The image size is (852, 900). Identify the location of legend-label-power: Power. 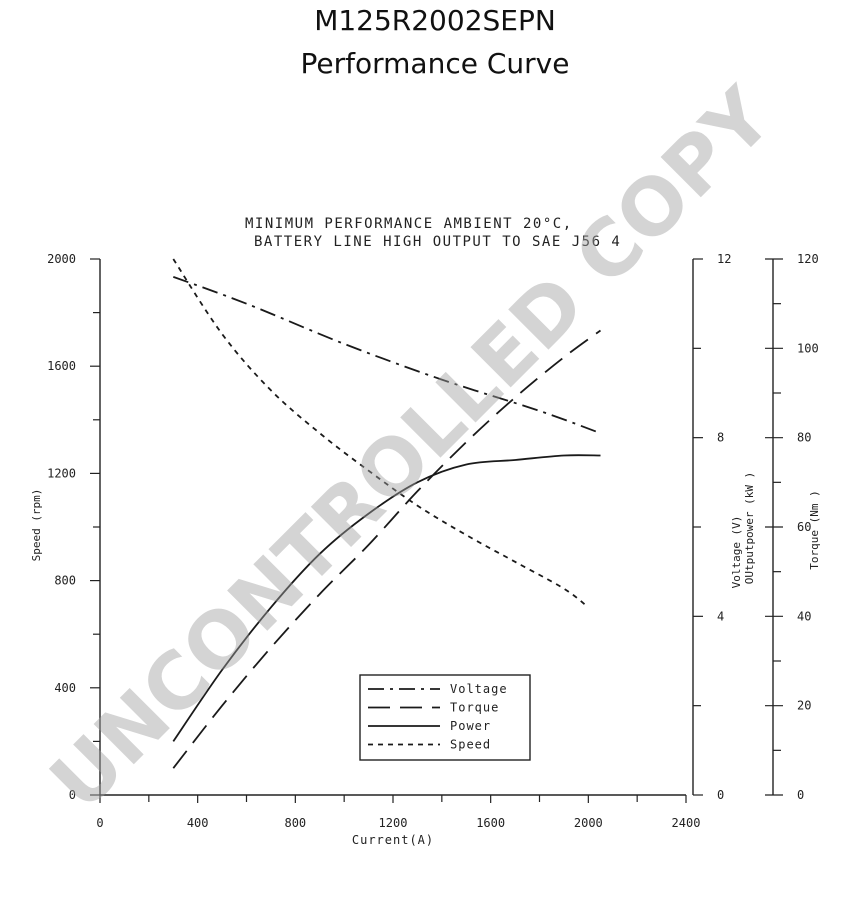
(470, 726).